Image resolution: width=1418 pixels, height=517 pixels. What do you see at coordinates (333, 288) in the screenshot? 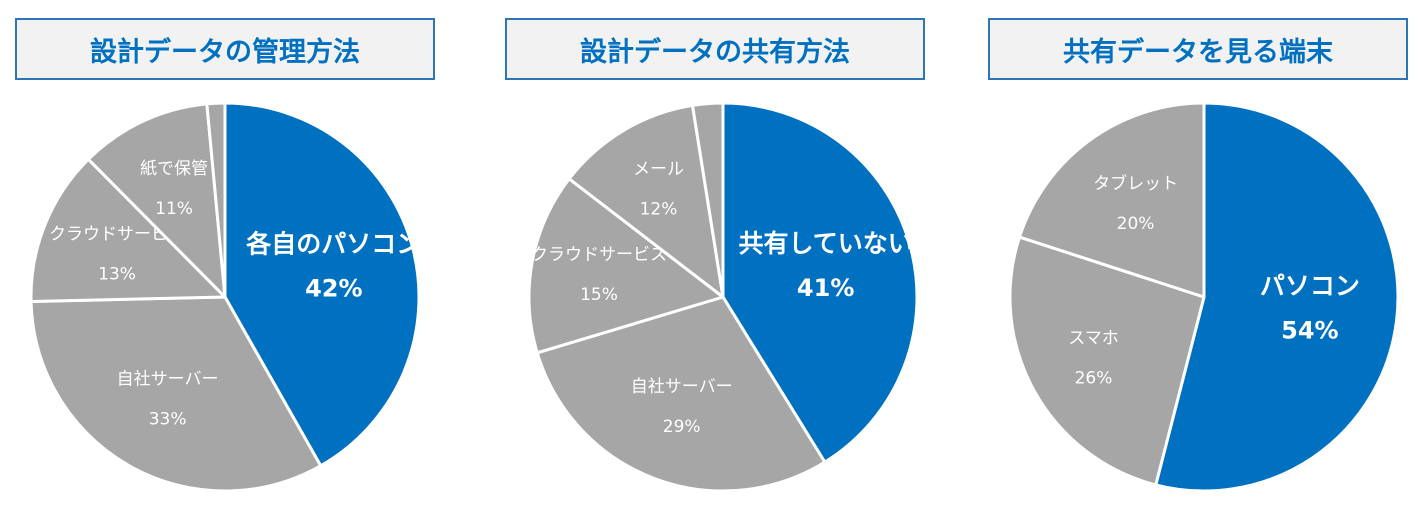
I see `slice-value-label: 42%` at bounding box center [333, 288].